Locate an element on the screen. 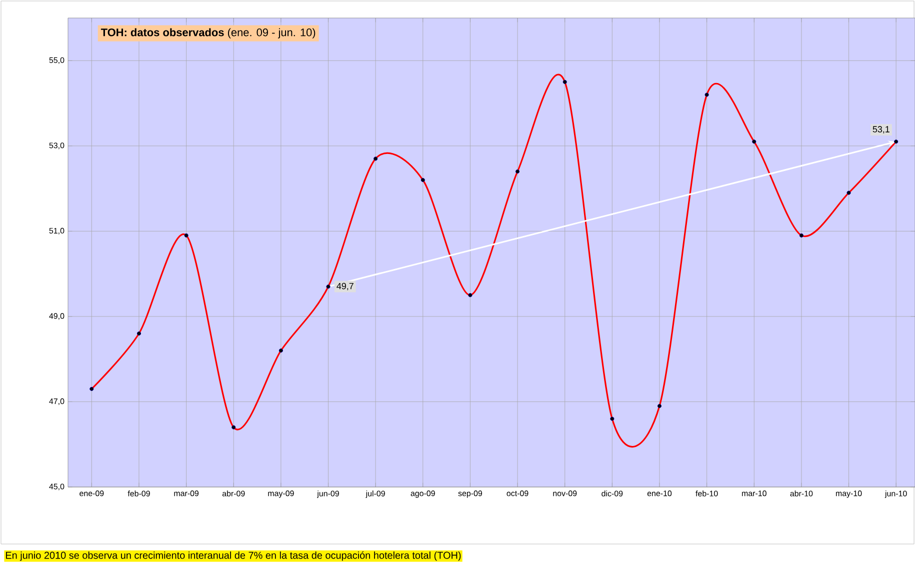 Image resolution: width=915 pixels, height=564 pixels. text: TOH: datos observados (ene. 09 - jun. 10) is located at coordinates (208, 33).